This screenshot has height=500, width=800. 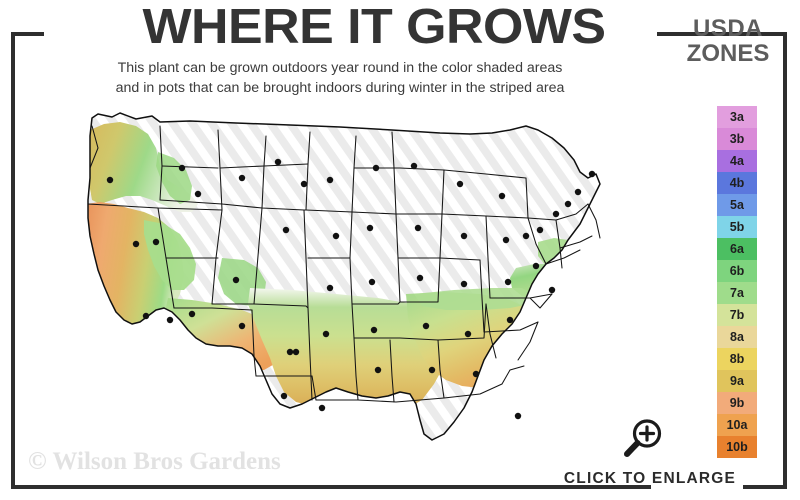 I want to click on frame-top-right-bracket, so click(x=722, y=34).